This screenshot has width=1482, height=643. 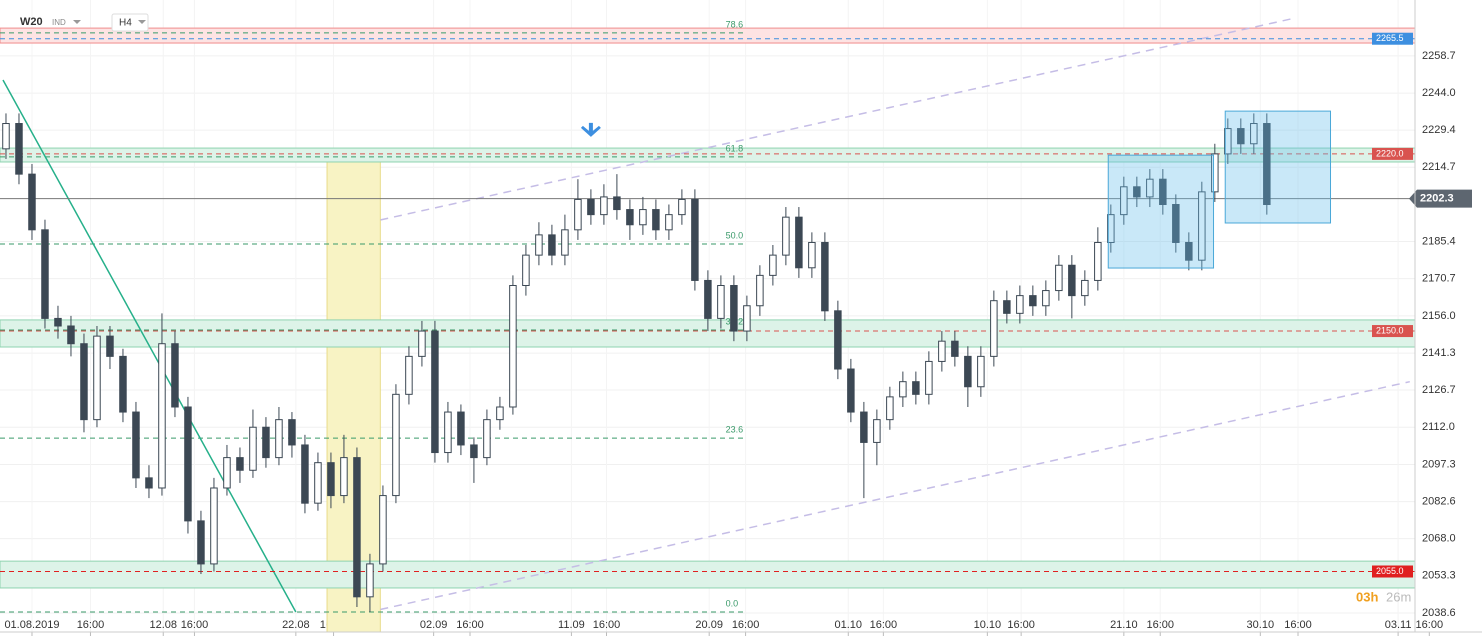 I want to click on y-tick-label: 2038.6, so click(x=1439, y=613).